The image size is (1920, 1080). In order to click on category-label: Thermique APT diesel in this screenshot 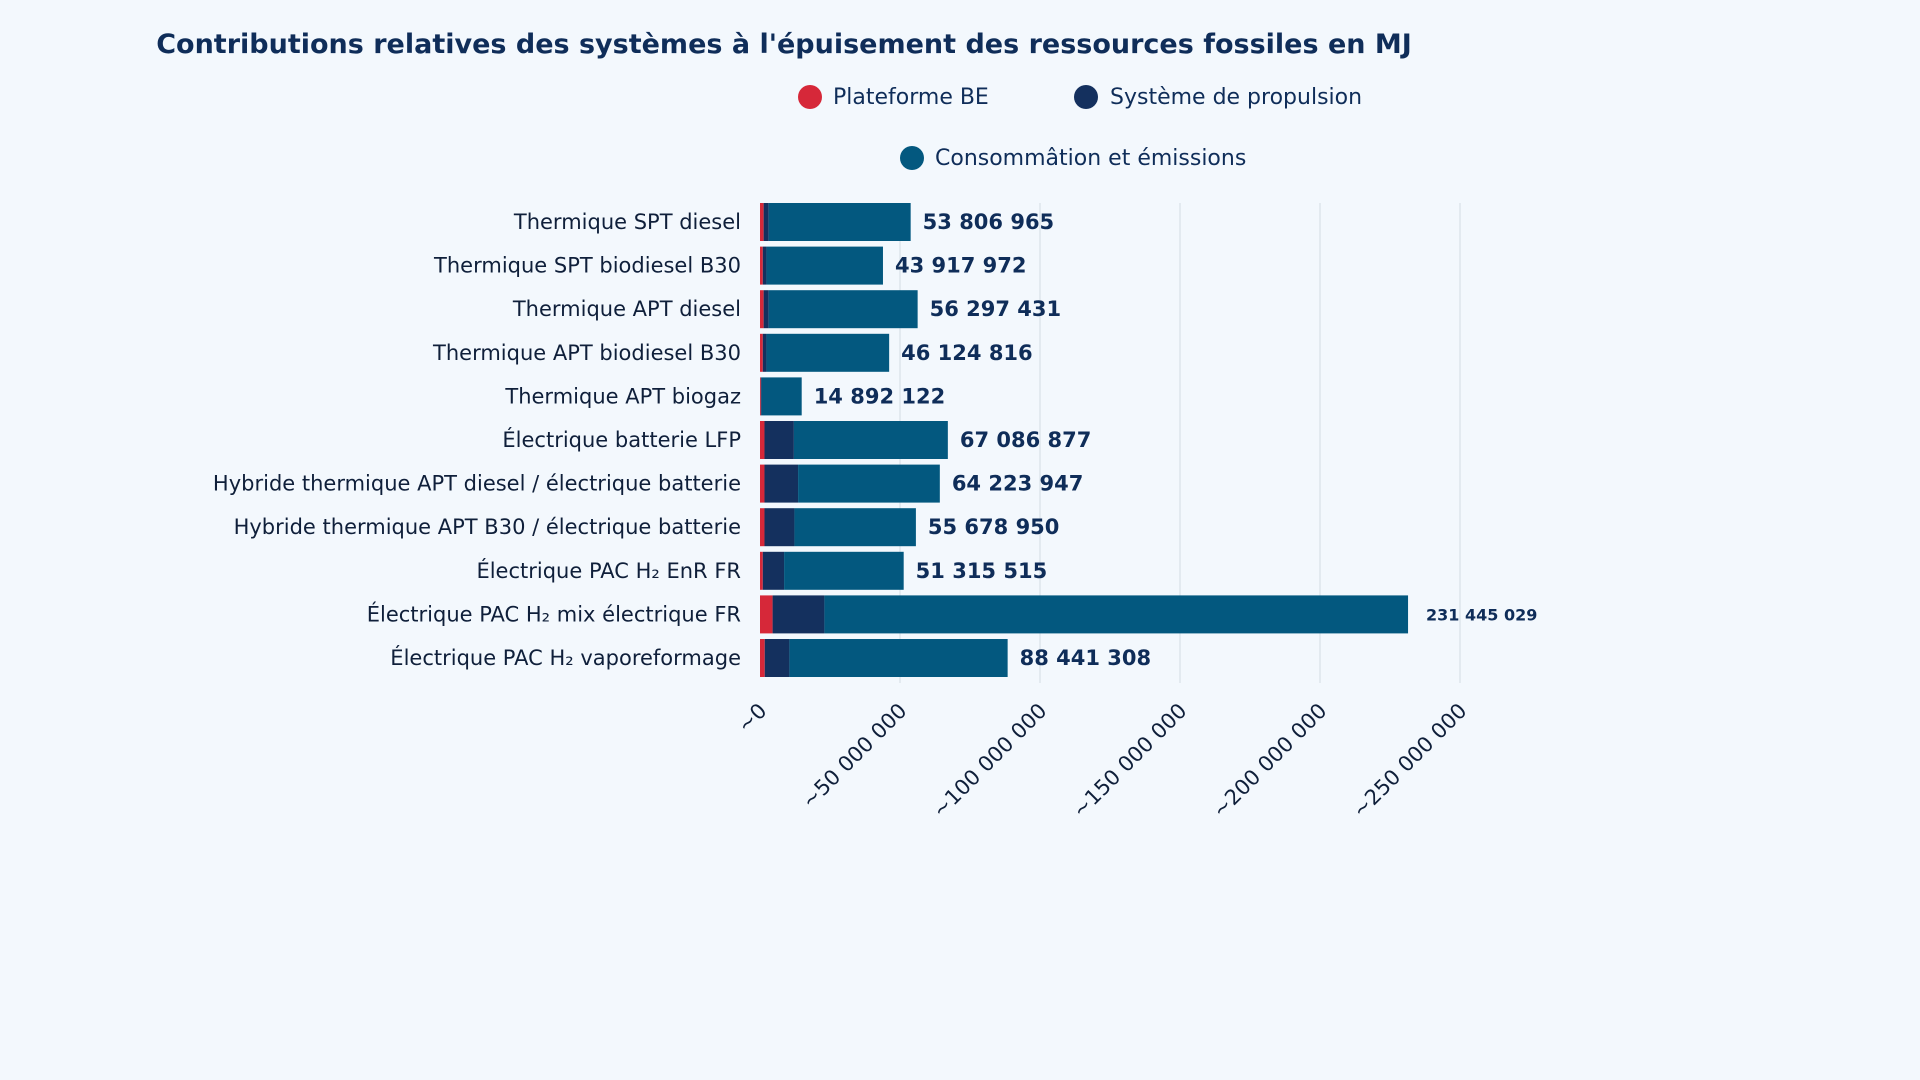, I will do `click(626, 309)`.